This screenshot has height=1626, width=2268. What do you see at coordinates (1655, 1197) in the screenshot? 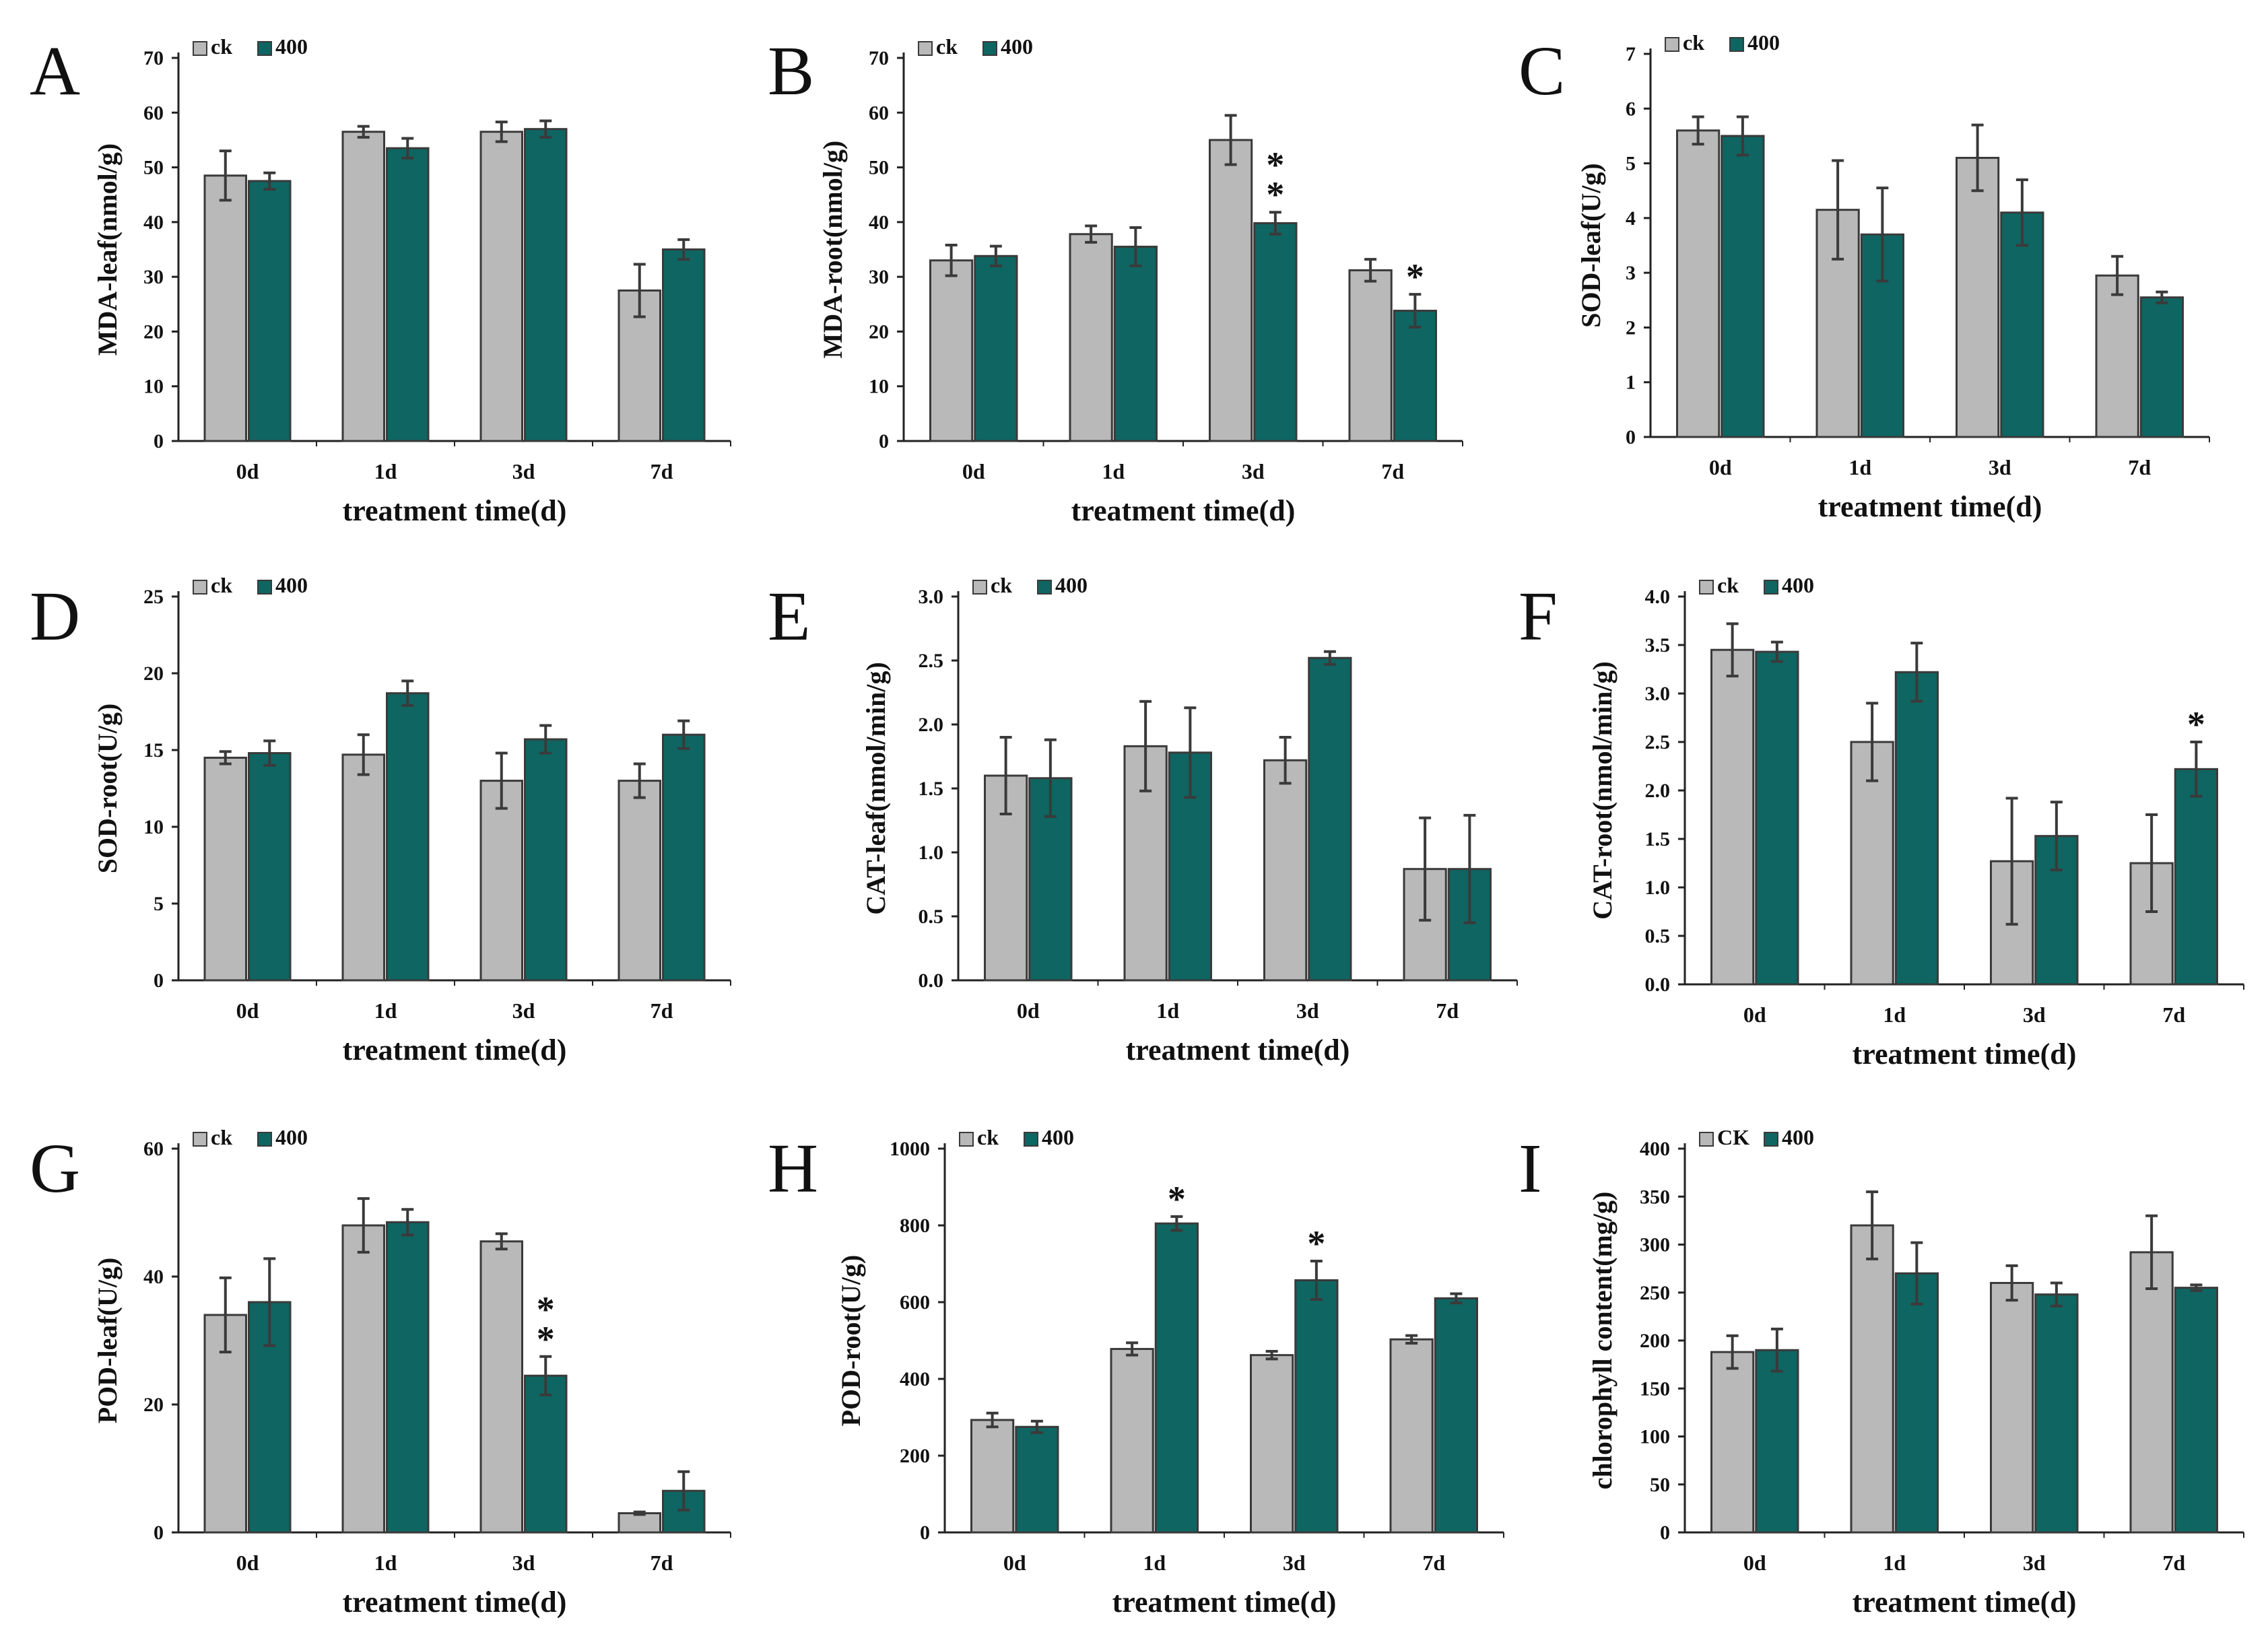
I see `y-tick-label: 350` at bounding box center [1655, 1197].